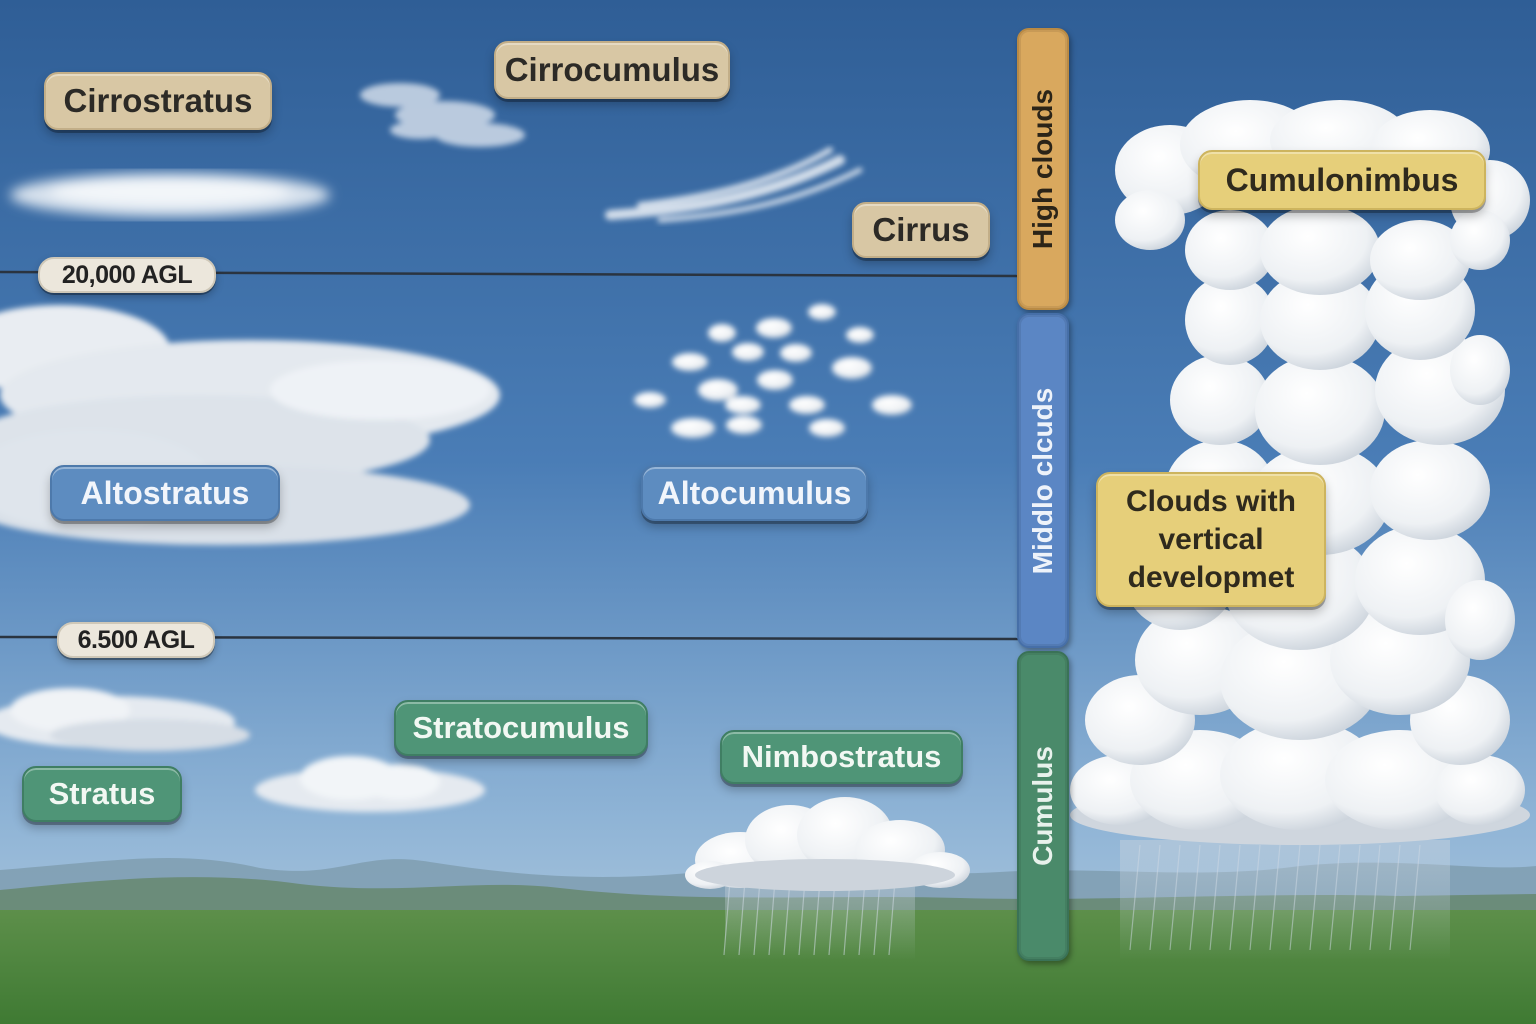 This screenshot has width=1536, height=1024. Describe the element at coordinates (165, 493) in the screenshot. I see `label-altostratus: Altostratus` at that location.